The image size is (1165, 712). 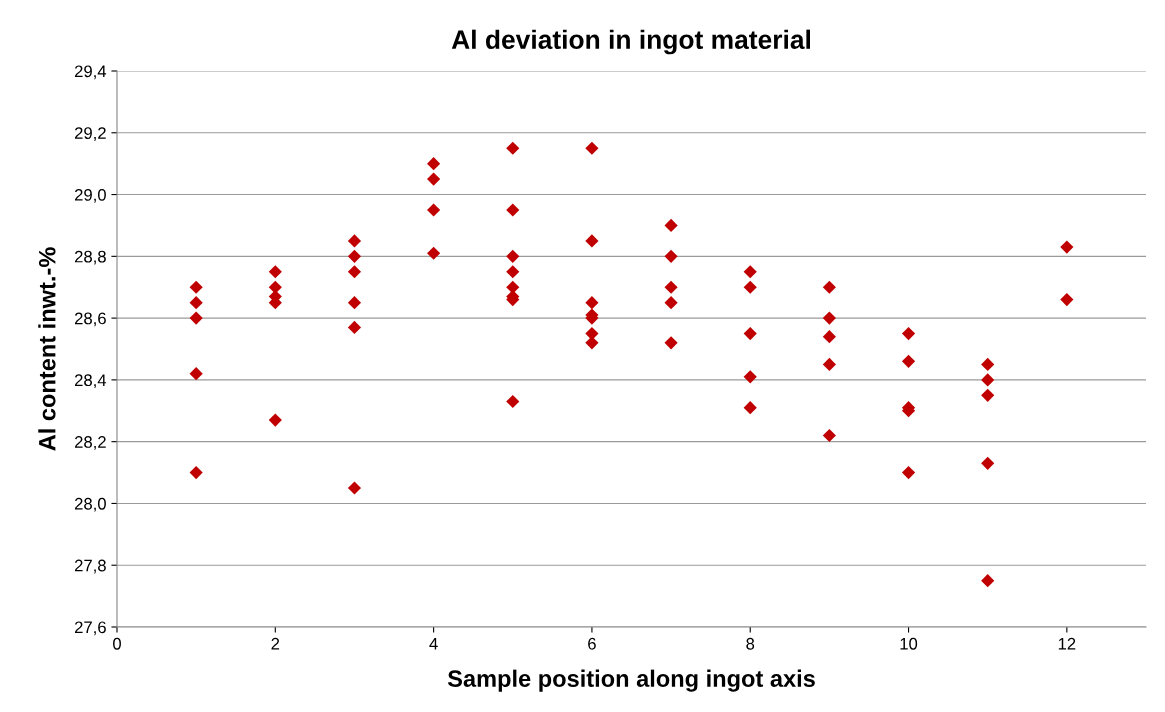 What do you see at coordinates (433, 644) in the screenshot?
I see `x-tick-label: 4` at bounding box center [433, 644].